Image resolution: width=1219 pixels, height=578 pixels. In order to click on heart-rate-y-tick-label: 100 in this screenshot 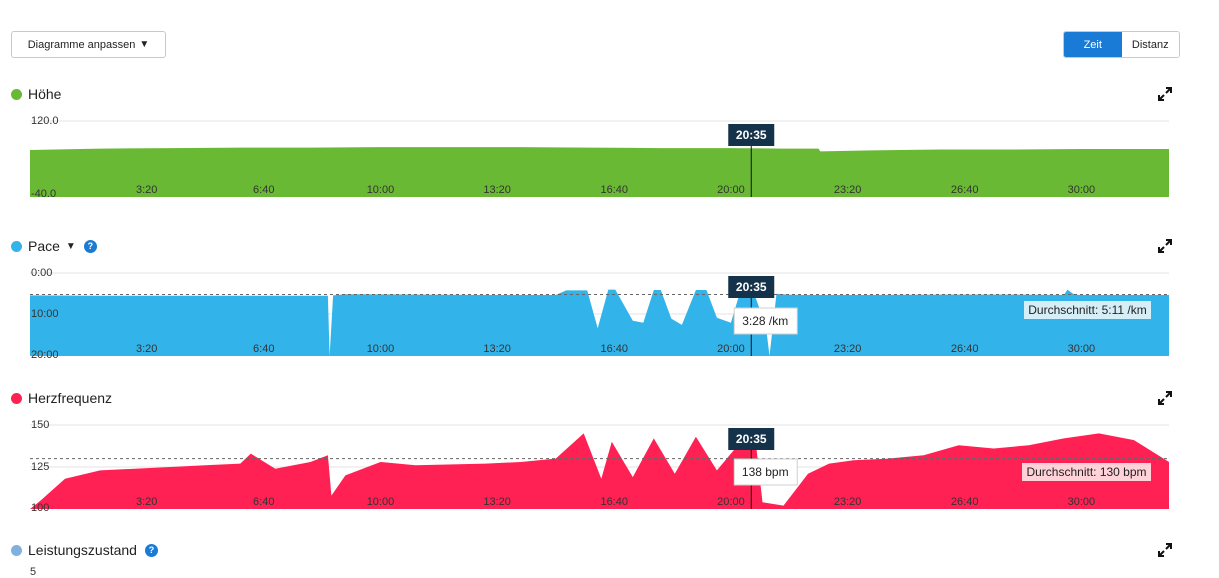, I will do `click(40, 508)`.